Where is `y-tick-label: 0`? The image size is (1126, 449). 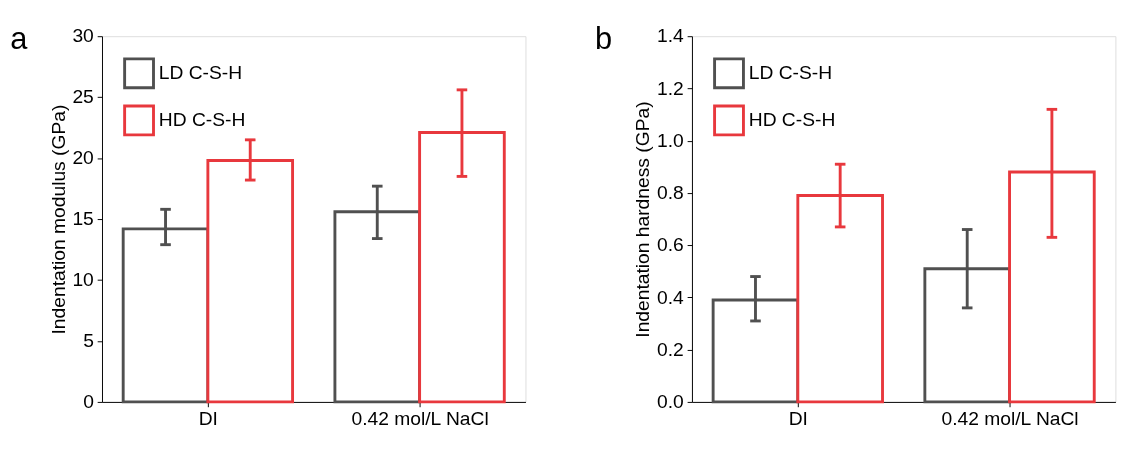 y-tick-label: 0 is located at coordinates (88, 402).